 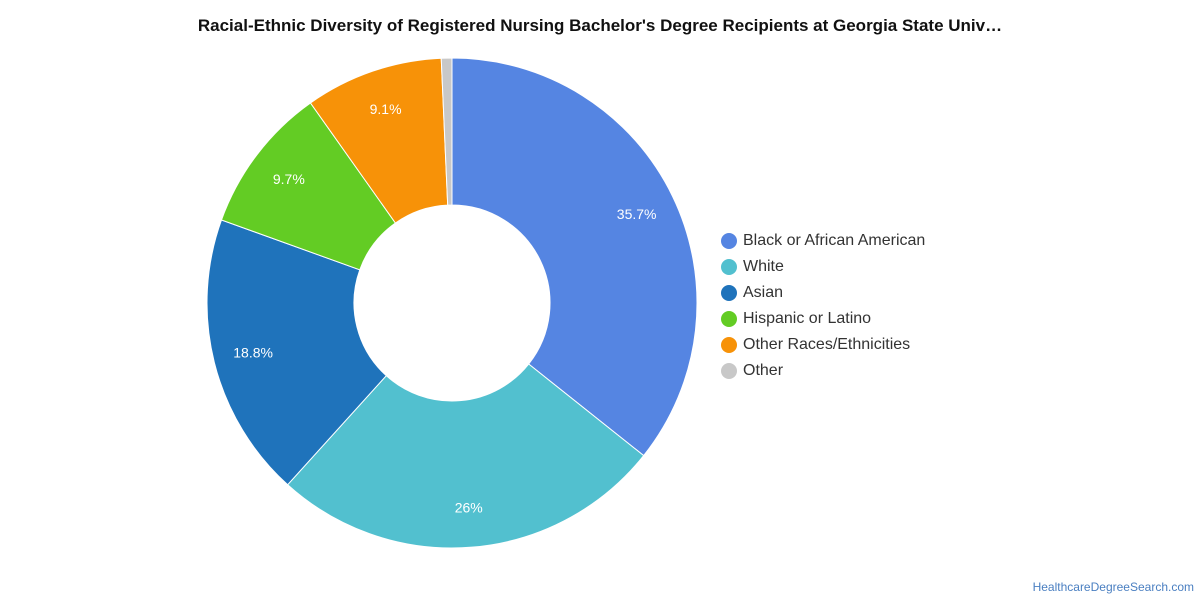 What do you see at coordinates (296, 352) in the screenshot?
I see `slice-asian` at bounding box center [296, 352].